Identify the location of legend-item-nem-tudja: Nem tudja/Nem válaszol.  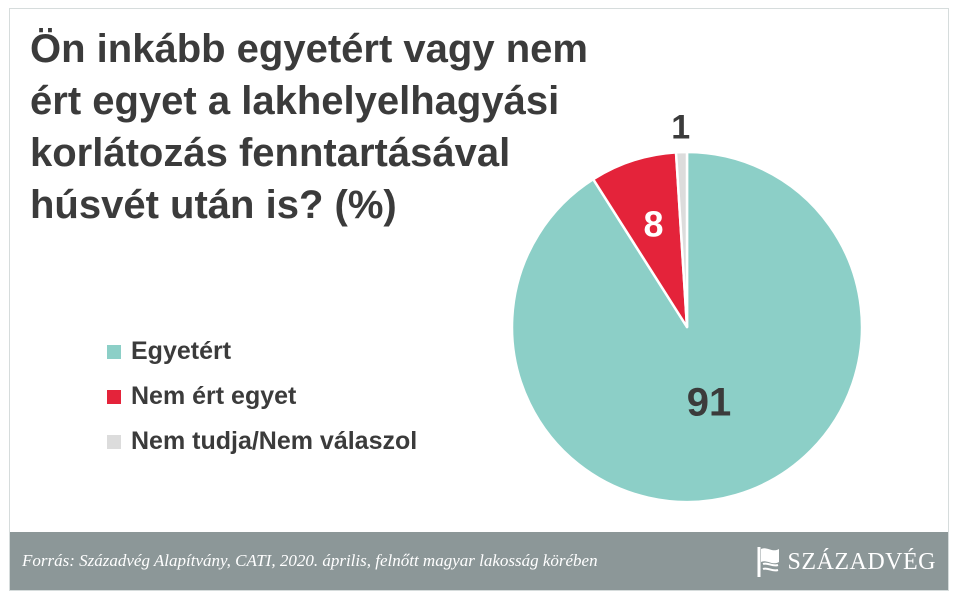
(262, 441).